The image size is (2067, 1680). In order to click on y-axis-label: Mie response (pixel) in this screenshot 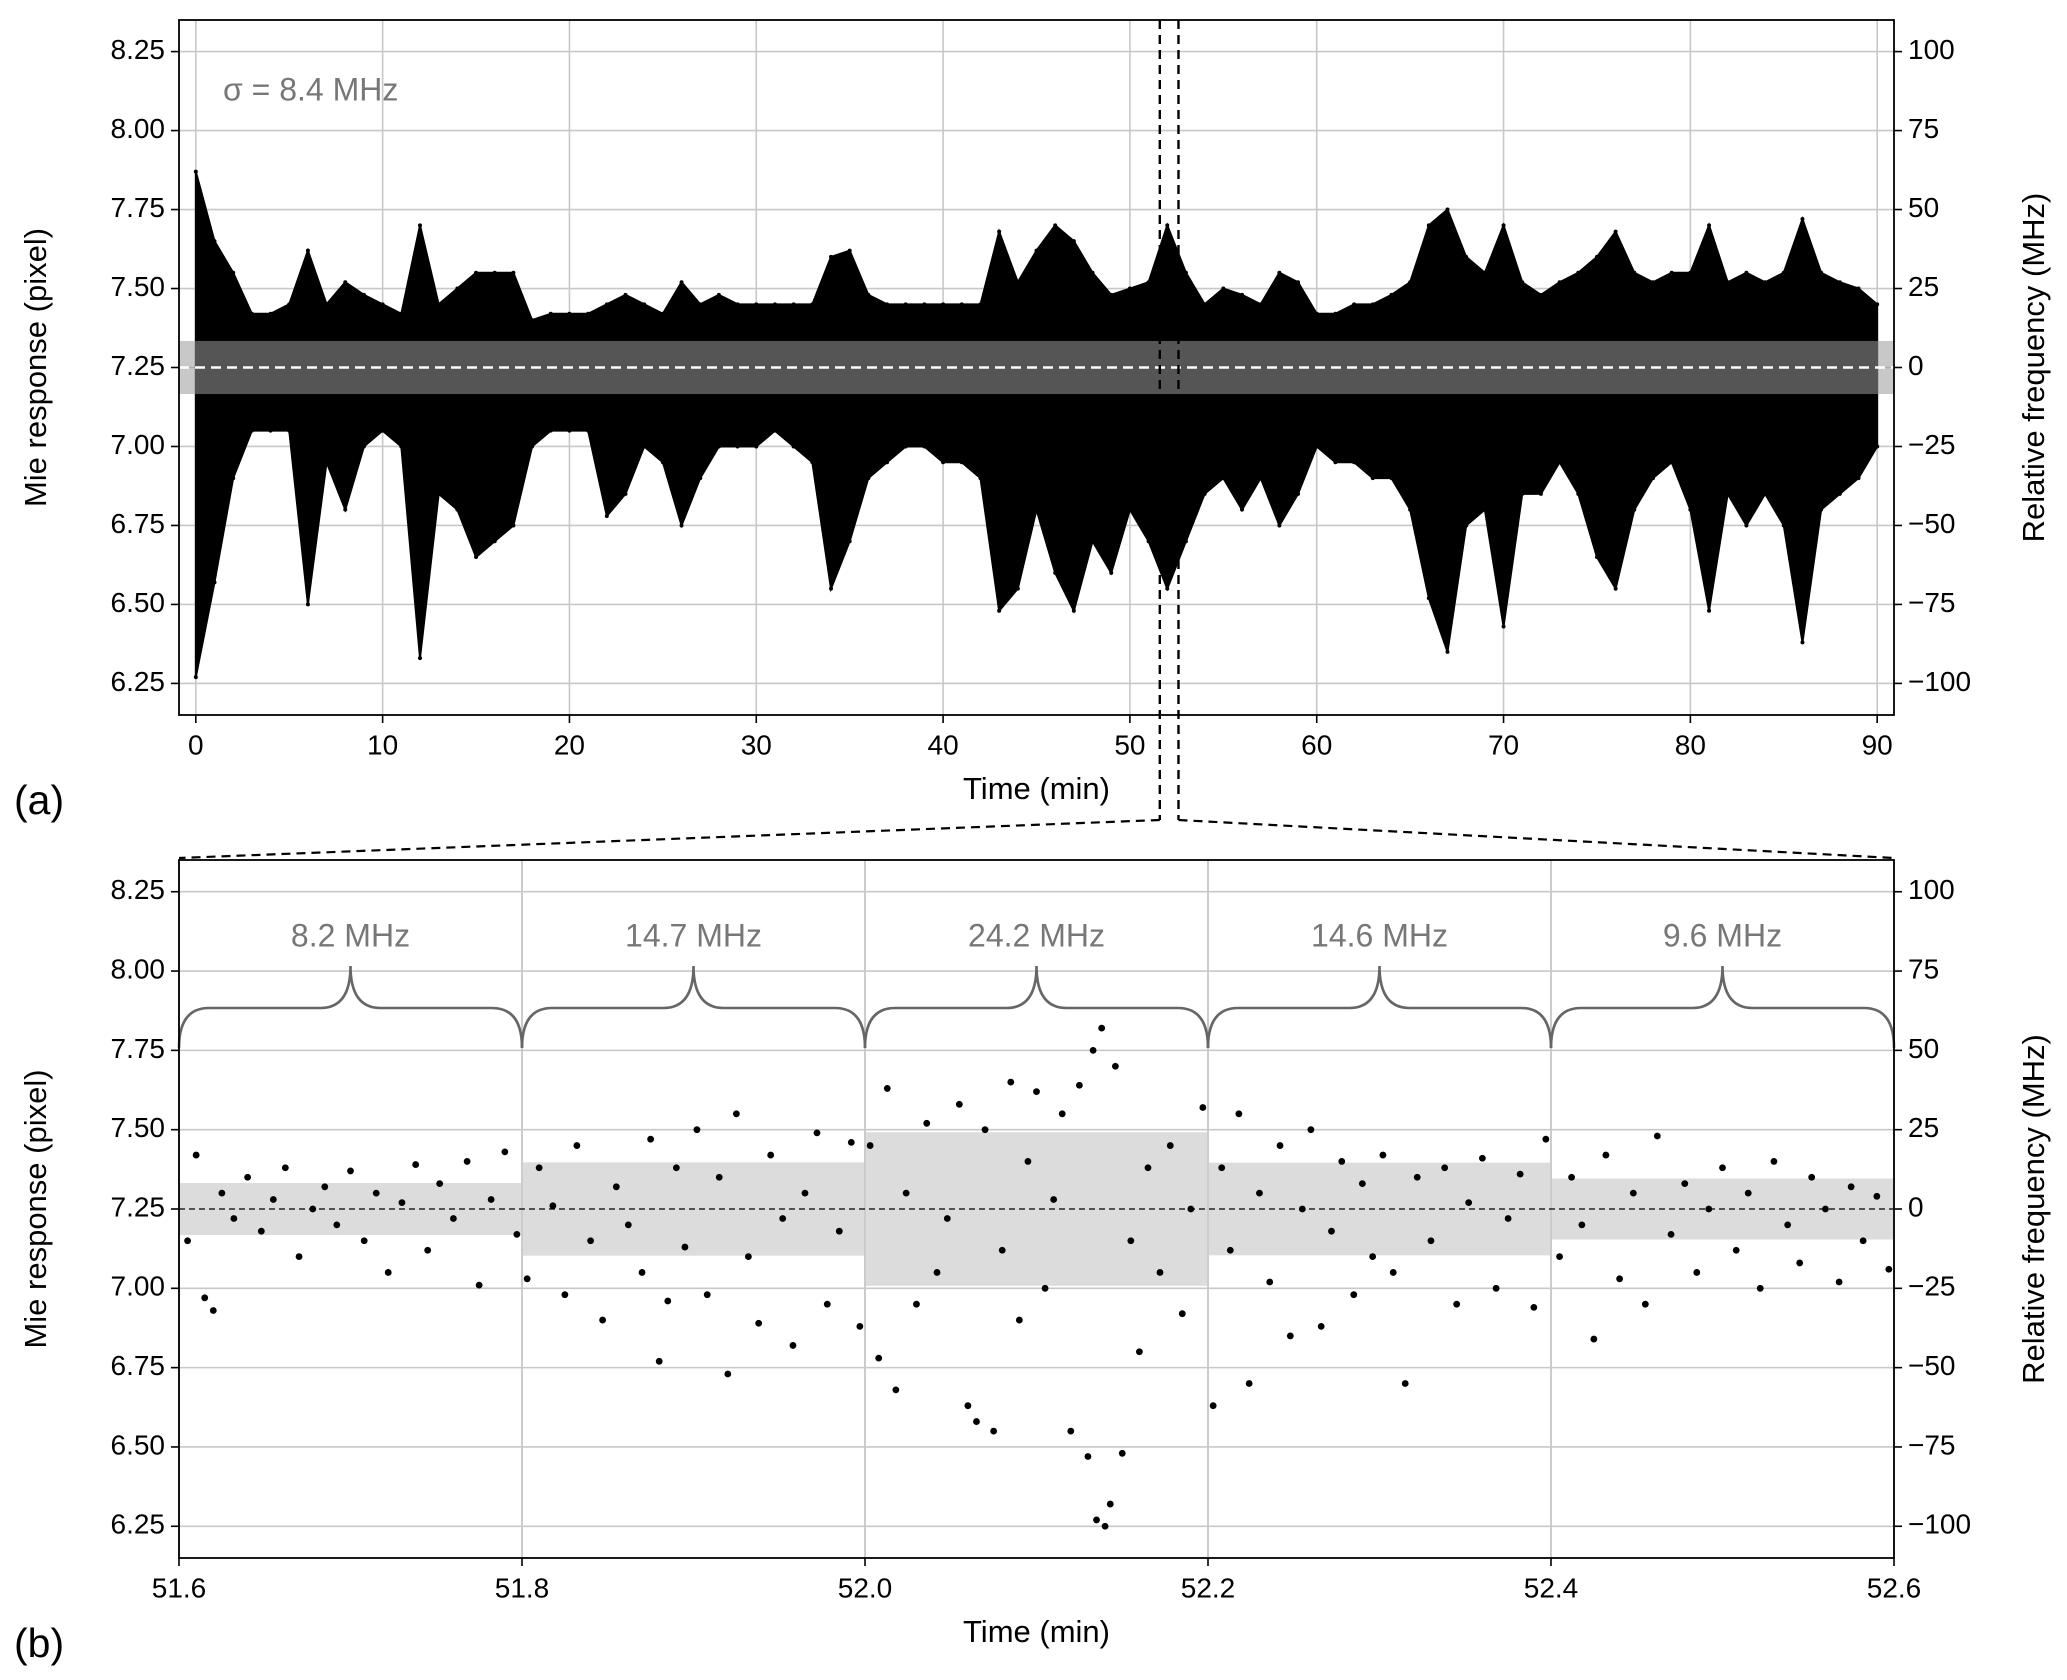, I will do `click(35, 367)`.